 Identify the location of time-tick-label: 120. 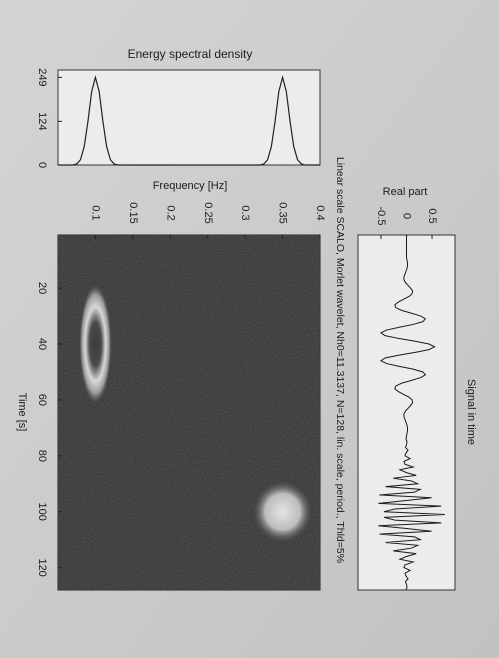
(42, 567).